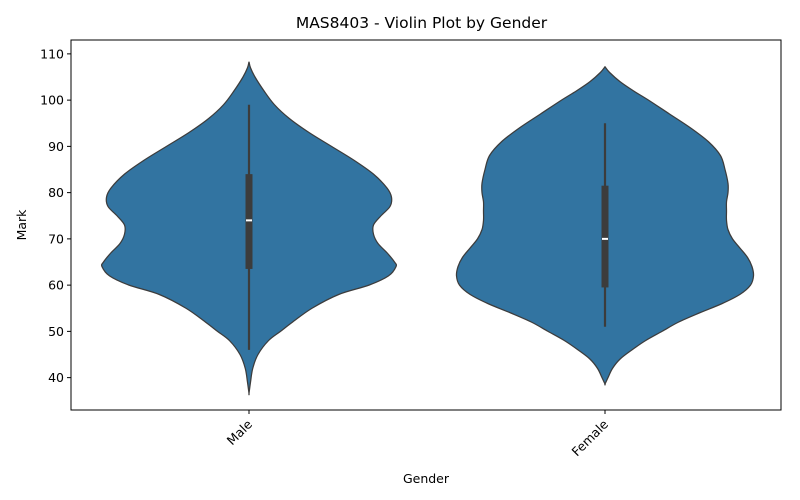 The image size is (800, 500). What do you see at coordinates (56, 146) in the screenshot?
I see `y-tick-label: 90` at bounding box center [56, 146].